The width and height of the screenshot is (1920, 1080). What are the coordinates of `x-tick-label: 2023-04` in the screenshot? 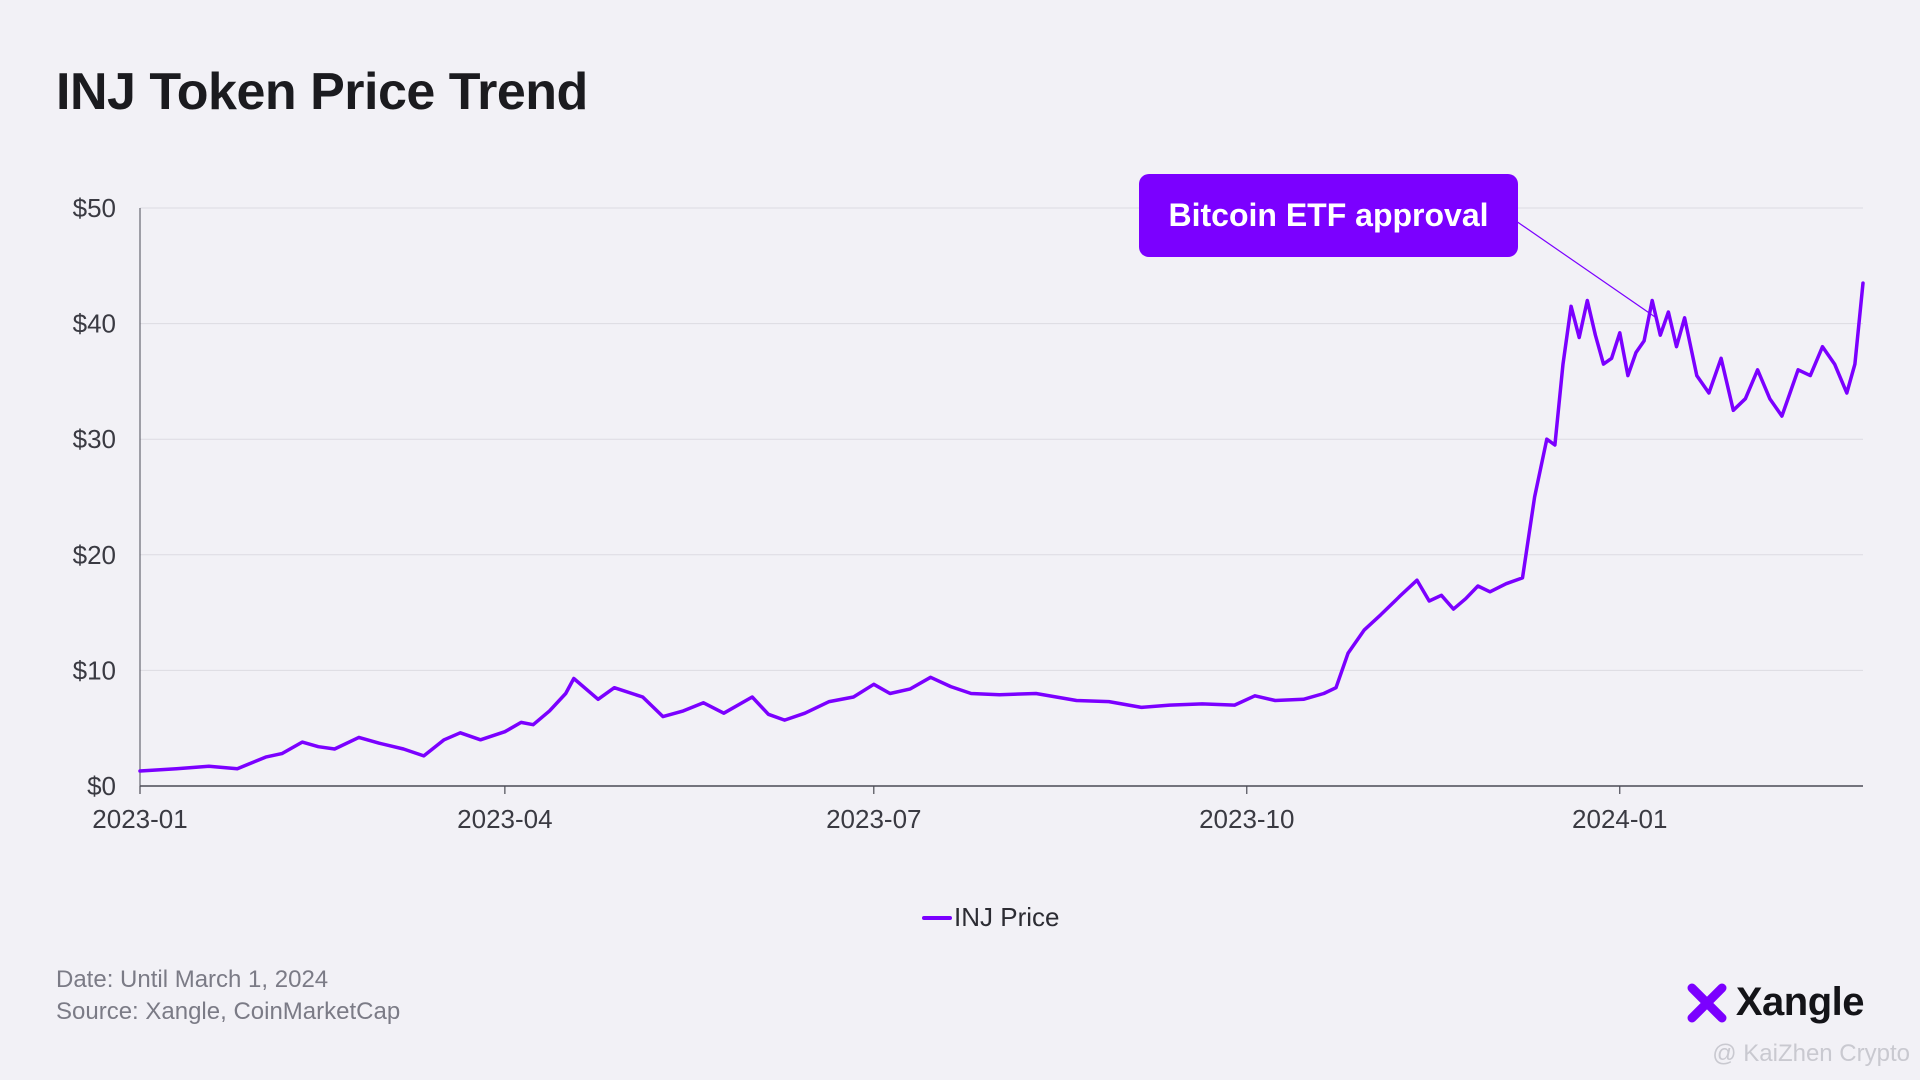 It's located at (504, 819).